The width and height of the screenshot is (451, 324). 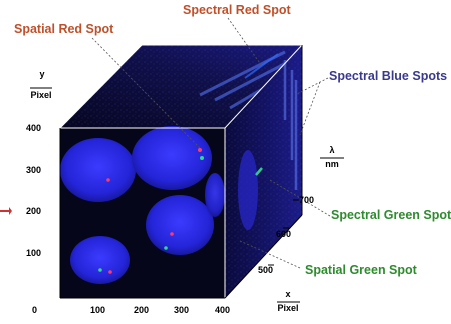 I want to click on y-axis-name: y, so click(x=42, y=74).